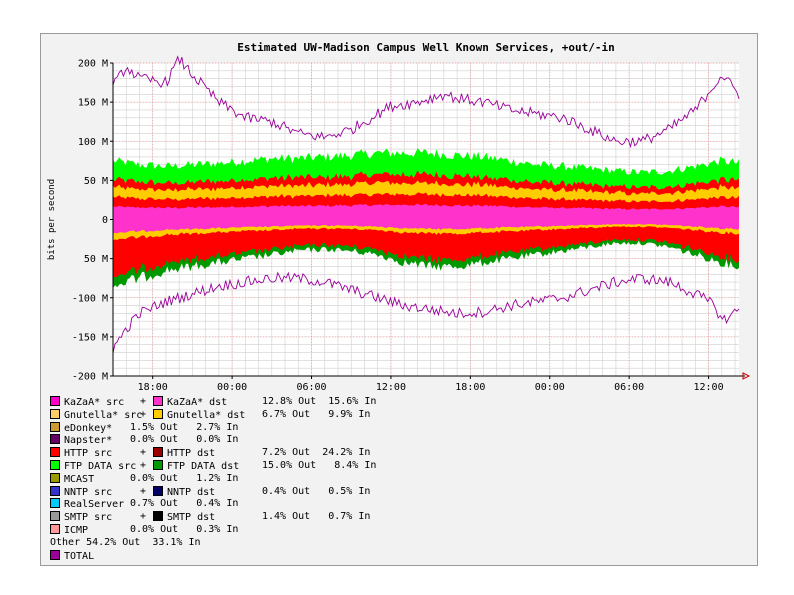  What do you see at coordinates (184, 529) in the screenshot?
I see `legend-stats: 0.0% Out 0.3% In` at bounding box center [184, 529].